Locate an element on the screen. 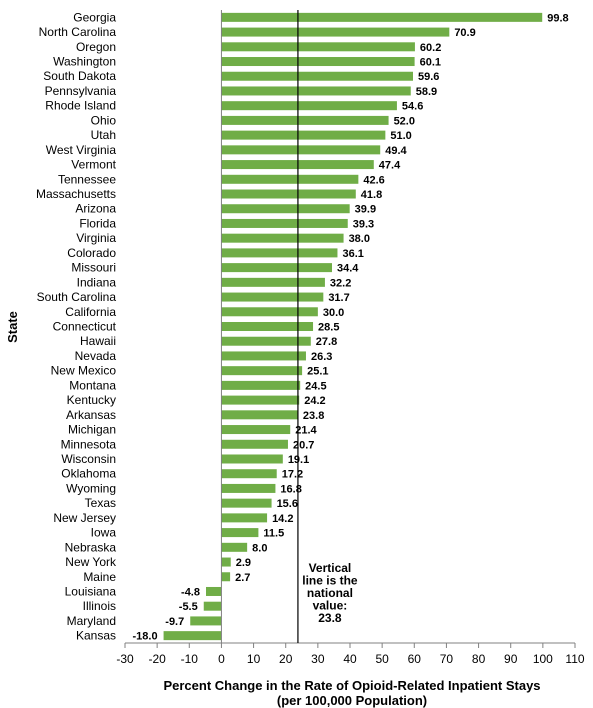 This screenshot has height=708, width=593. category-label: Oregon is located at coordinates (96, 47).